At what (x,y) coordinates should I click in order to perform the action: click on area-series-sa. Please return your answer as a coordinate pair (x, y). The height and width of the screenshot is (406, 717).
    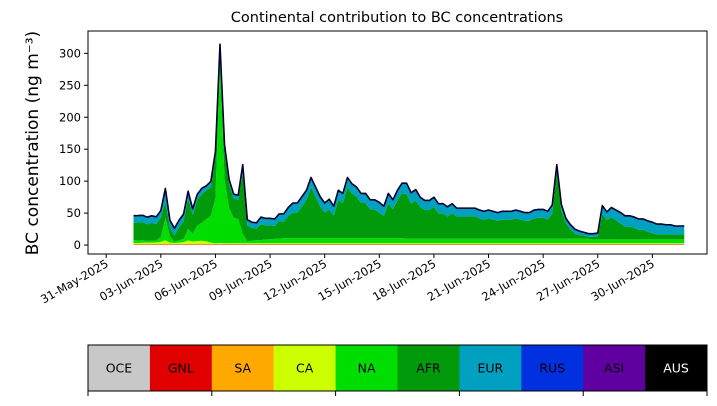
    Looking at the image, I should click on (409, 244).